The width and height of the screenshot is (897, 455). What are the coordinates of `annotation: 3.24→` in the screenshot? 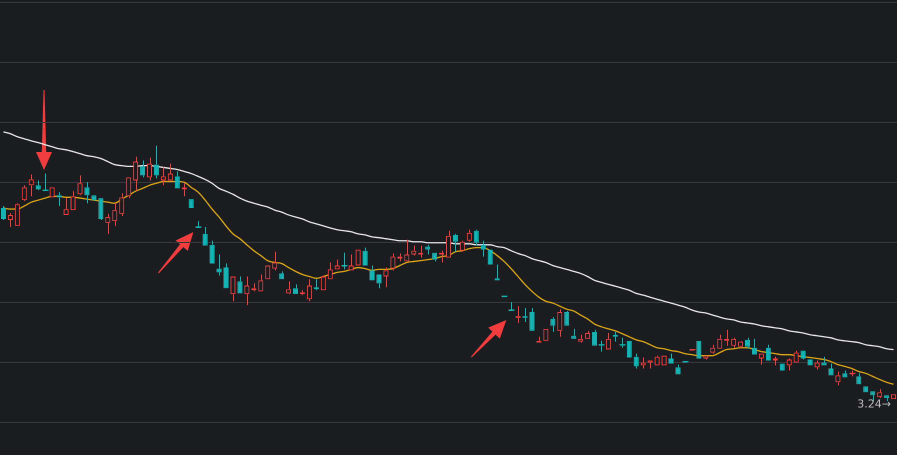 It's located at (874, 404).